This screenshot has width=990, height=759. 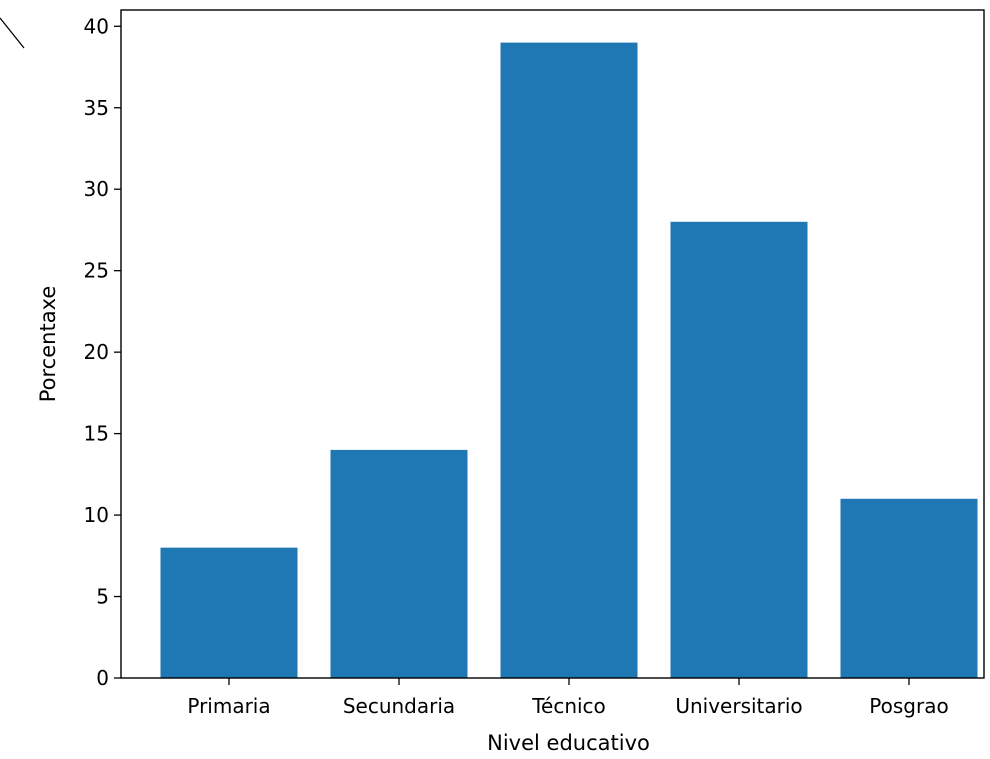 What do you see at coordinates (228, 706) in the screenshot?
I see `x-tick-label-0: Primaria` at bounding box center [228, 706].